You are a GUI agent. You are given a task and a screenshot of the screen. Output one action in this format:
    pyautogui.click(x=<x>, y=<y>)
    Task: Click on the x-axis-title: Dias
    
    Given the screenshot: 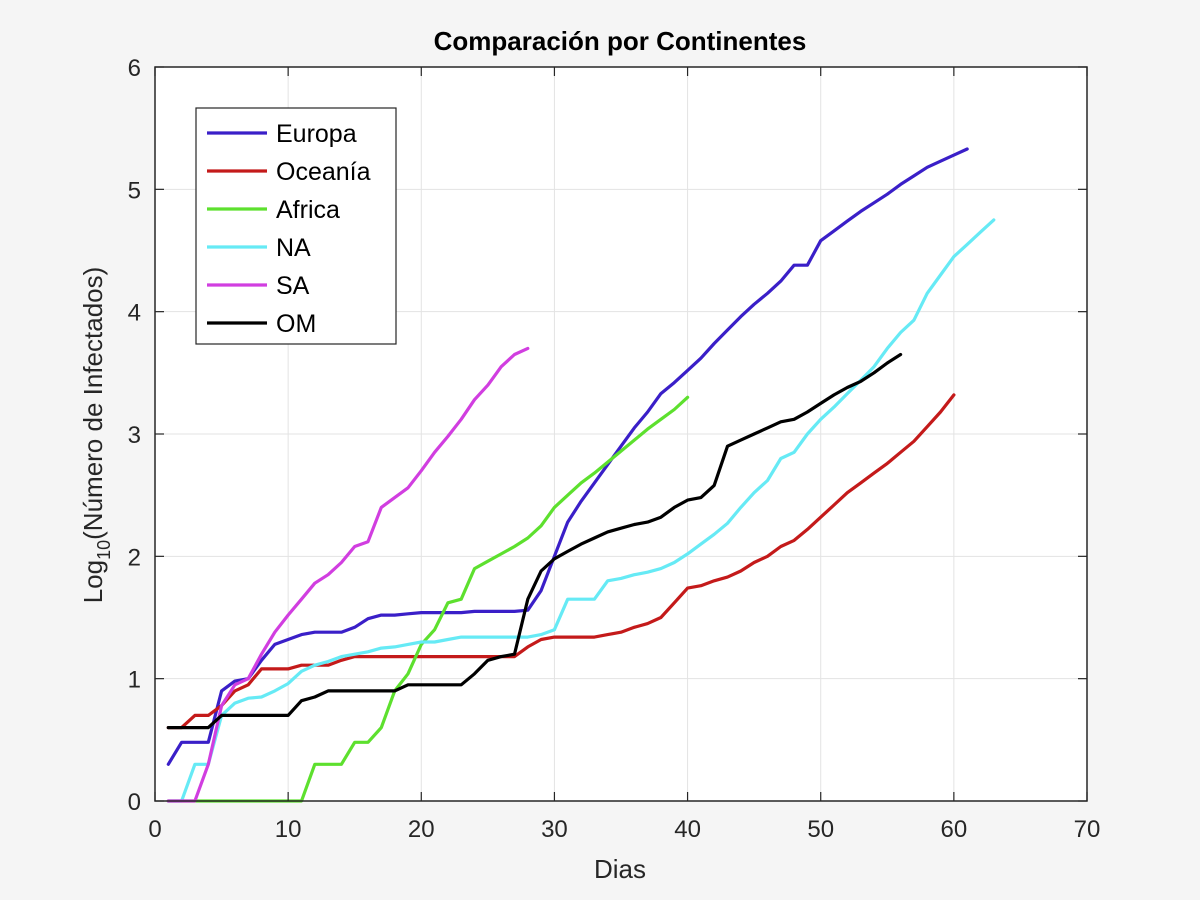 What is the action you would take?
    pyautogui.click(x=620, y=869)
    